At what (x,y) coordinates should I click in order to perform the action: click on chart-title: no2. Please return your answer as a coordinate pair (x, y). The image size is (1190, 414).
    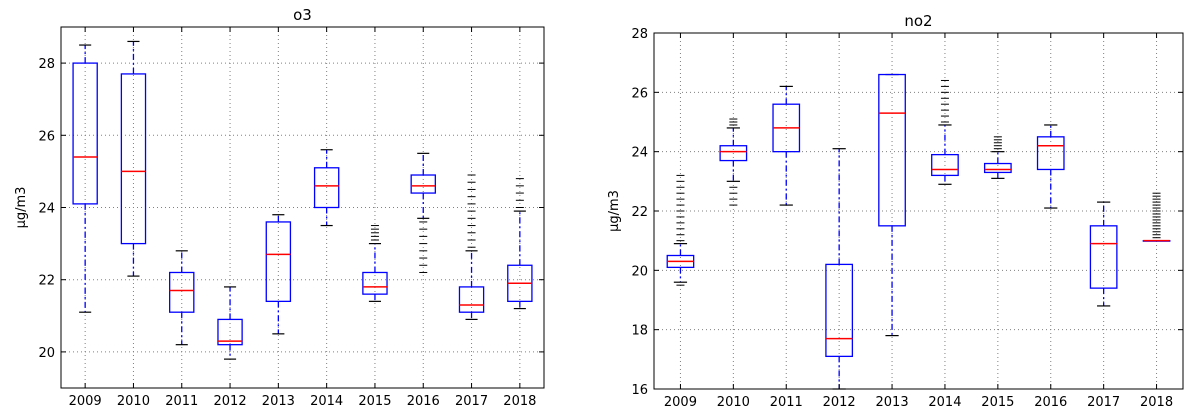
    Looking at the image, I should click on (918, 21).